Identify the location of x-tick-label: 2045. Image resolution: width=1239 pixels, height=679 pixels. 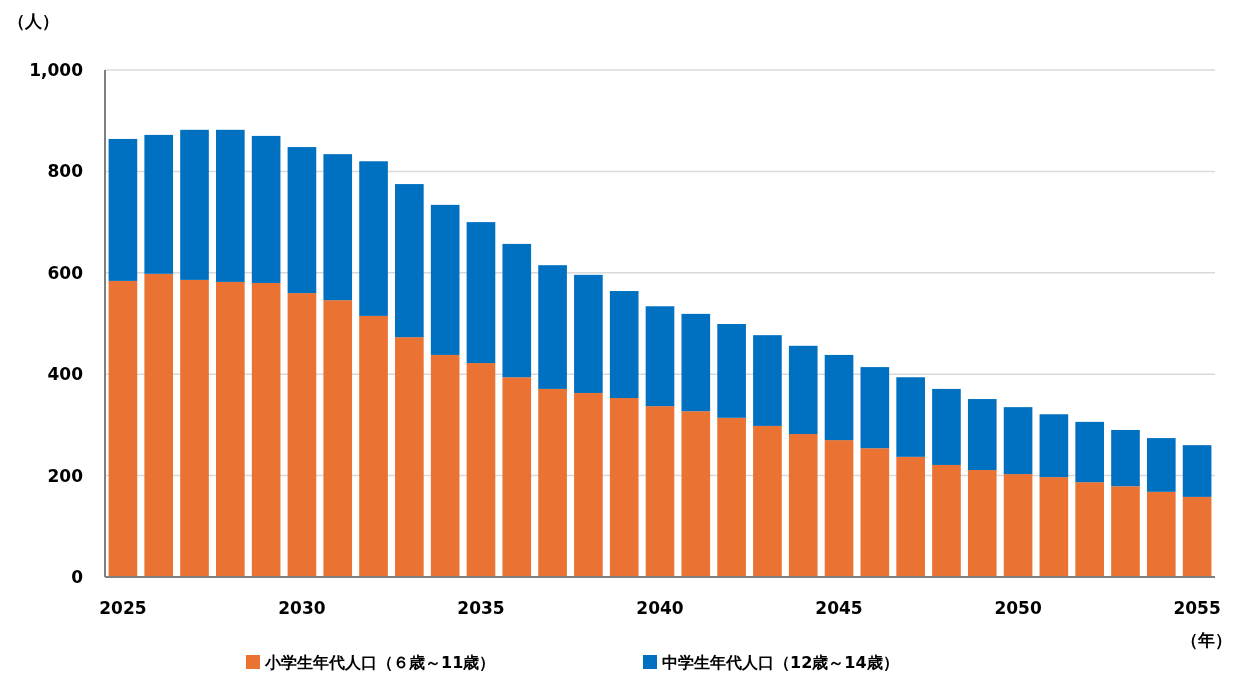
(839, 608).